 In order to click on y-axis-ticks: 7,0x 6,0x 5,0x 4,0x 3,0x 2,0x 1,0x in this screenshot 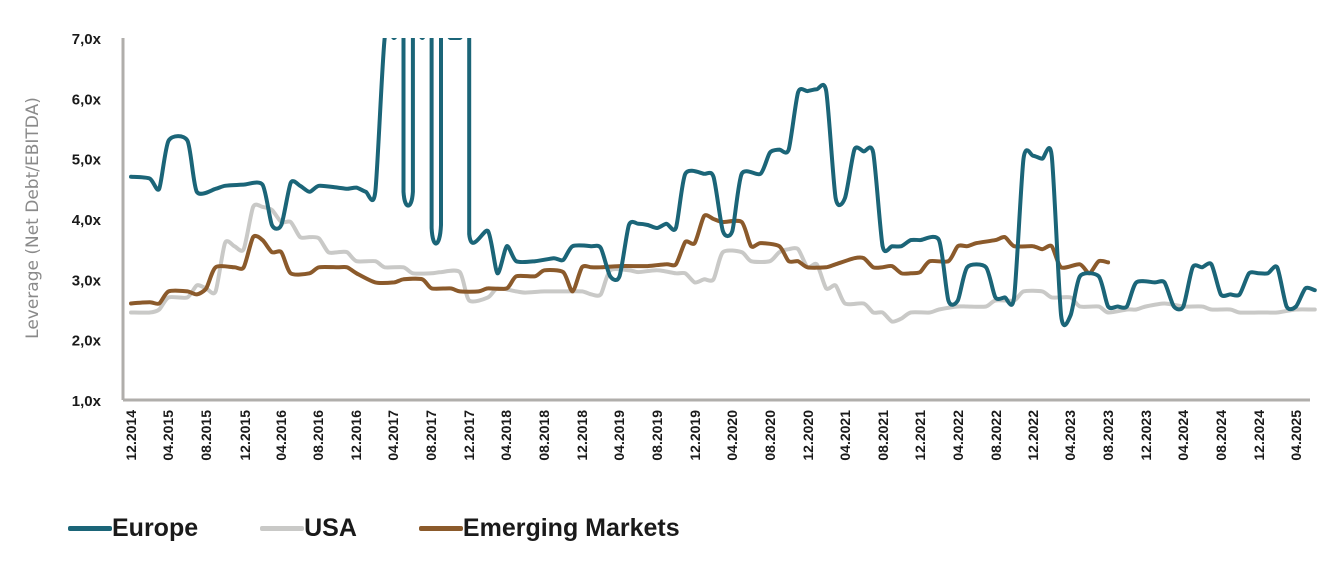, I will do `click(87, 220)`.